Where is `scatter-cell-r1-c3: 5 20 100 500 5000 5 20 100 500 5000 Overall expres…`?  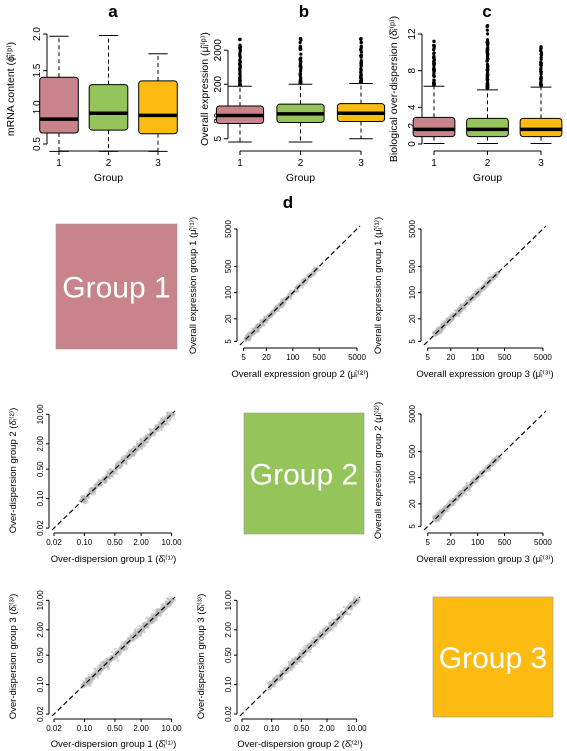
scatter-cell-r1-c3: 5 20 100 500 5000 5 20 100 500 5000 Overall expres… is located at coordinates (463, 298).